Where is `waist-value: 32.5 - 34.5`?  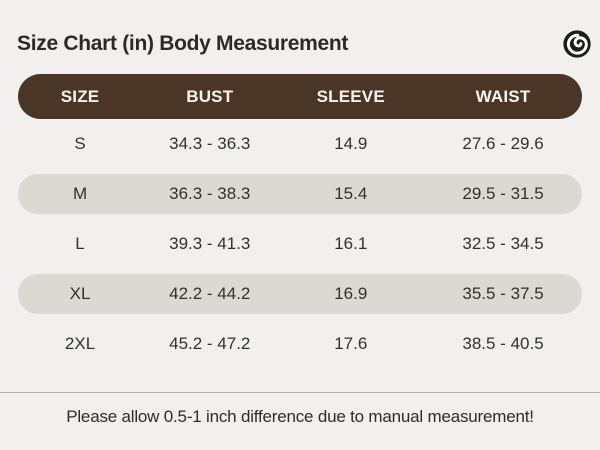 waist-value: 32.5 - 34.5 is located at coordinates (503, 243).